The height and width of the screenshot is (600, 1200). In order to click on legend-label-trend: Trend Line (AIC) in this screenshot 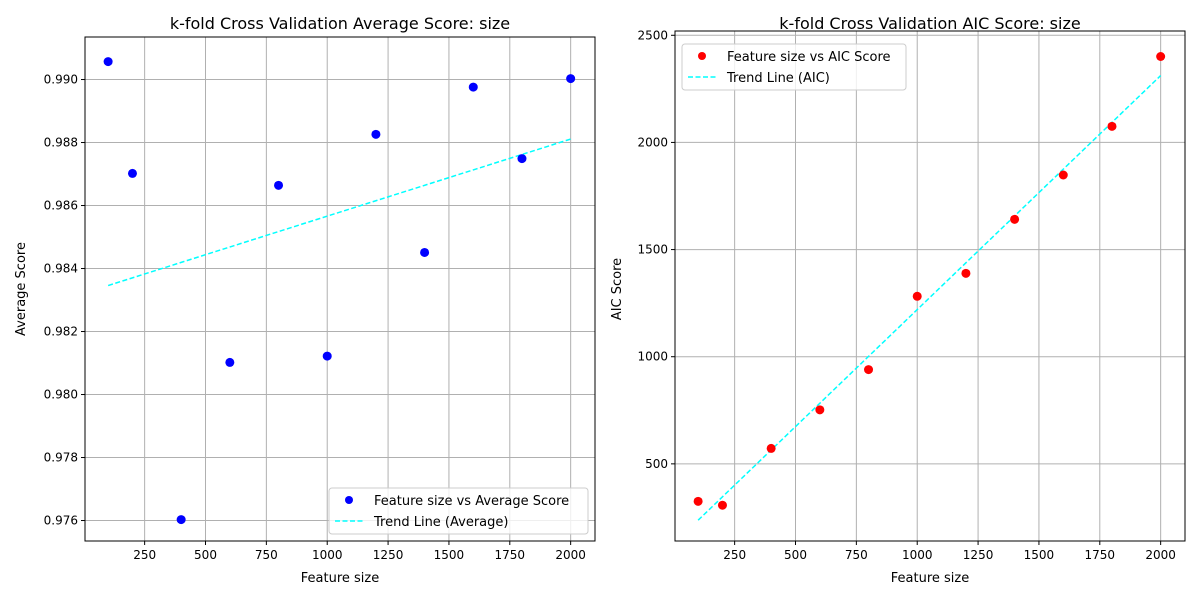, I will do `click(778, 78)`.